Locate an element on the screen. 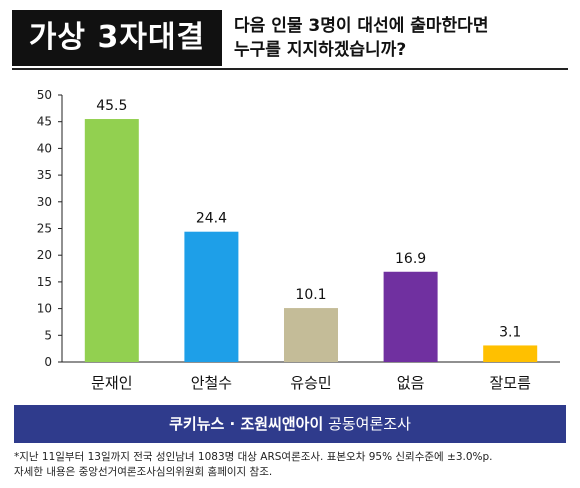  x-tick-label: 잘모름 is located at coordinates (510, 383).